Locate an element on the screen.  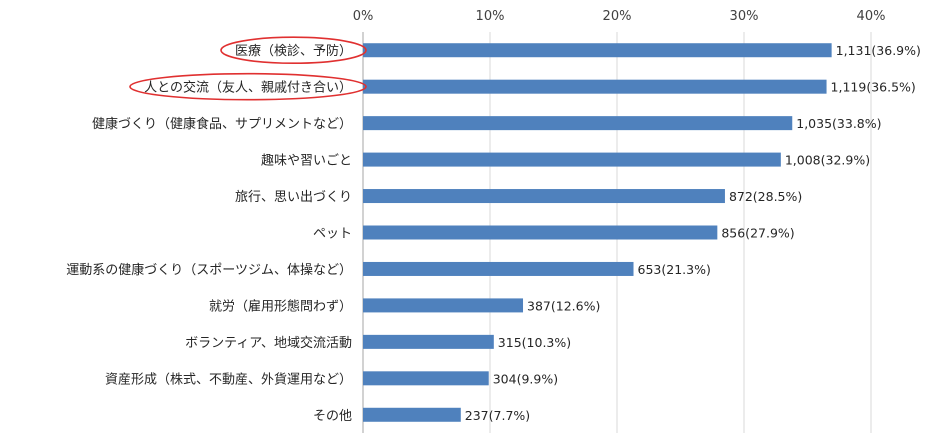
data-label: 387(12.6%) is located at coordinates (563, 305).